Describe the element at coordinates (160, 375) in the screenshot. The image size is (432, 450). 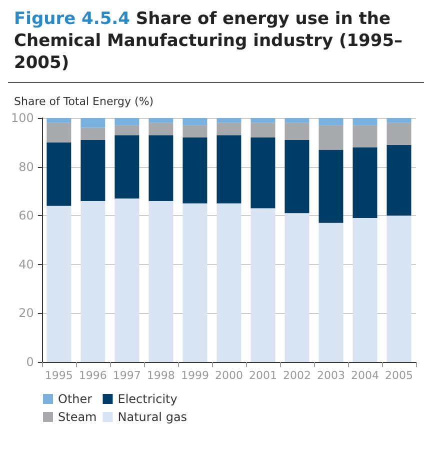
I see `x-tick-label: 1998` at that location.